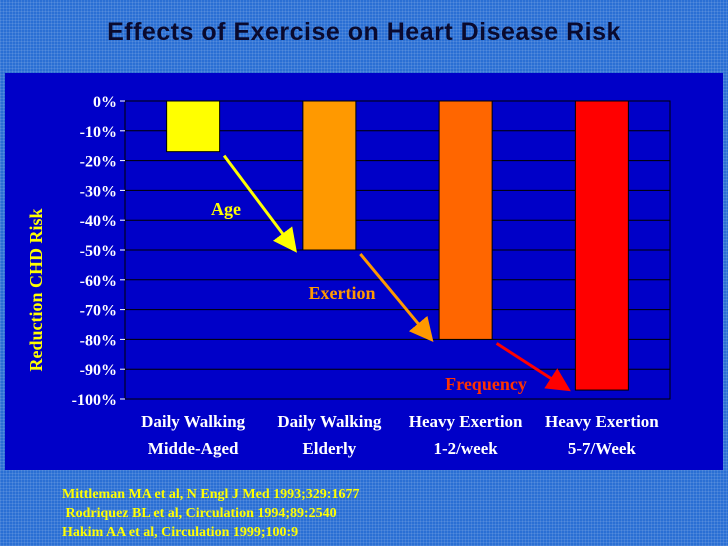 The image size is (728, 546). I want to click on y-axis-title: Reduction CHD Risk, so click(36, 289).